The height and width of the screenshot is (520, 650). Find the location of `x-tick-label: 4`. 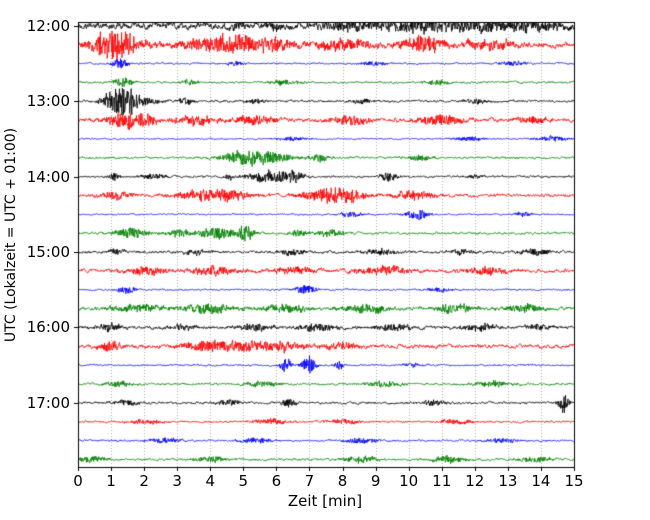

x-tick-label: 4 is located at coordinates (210, 481).